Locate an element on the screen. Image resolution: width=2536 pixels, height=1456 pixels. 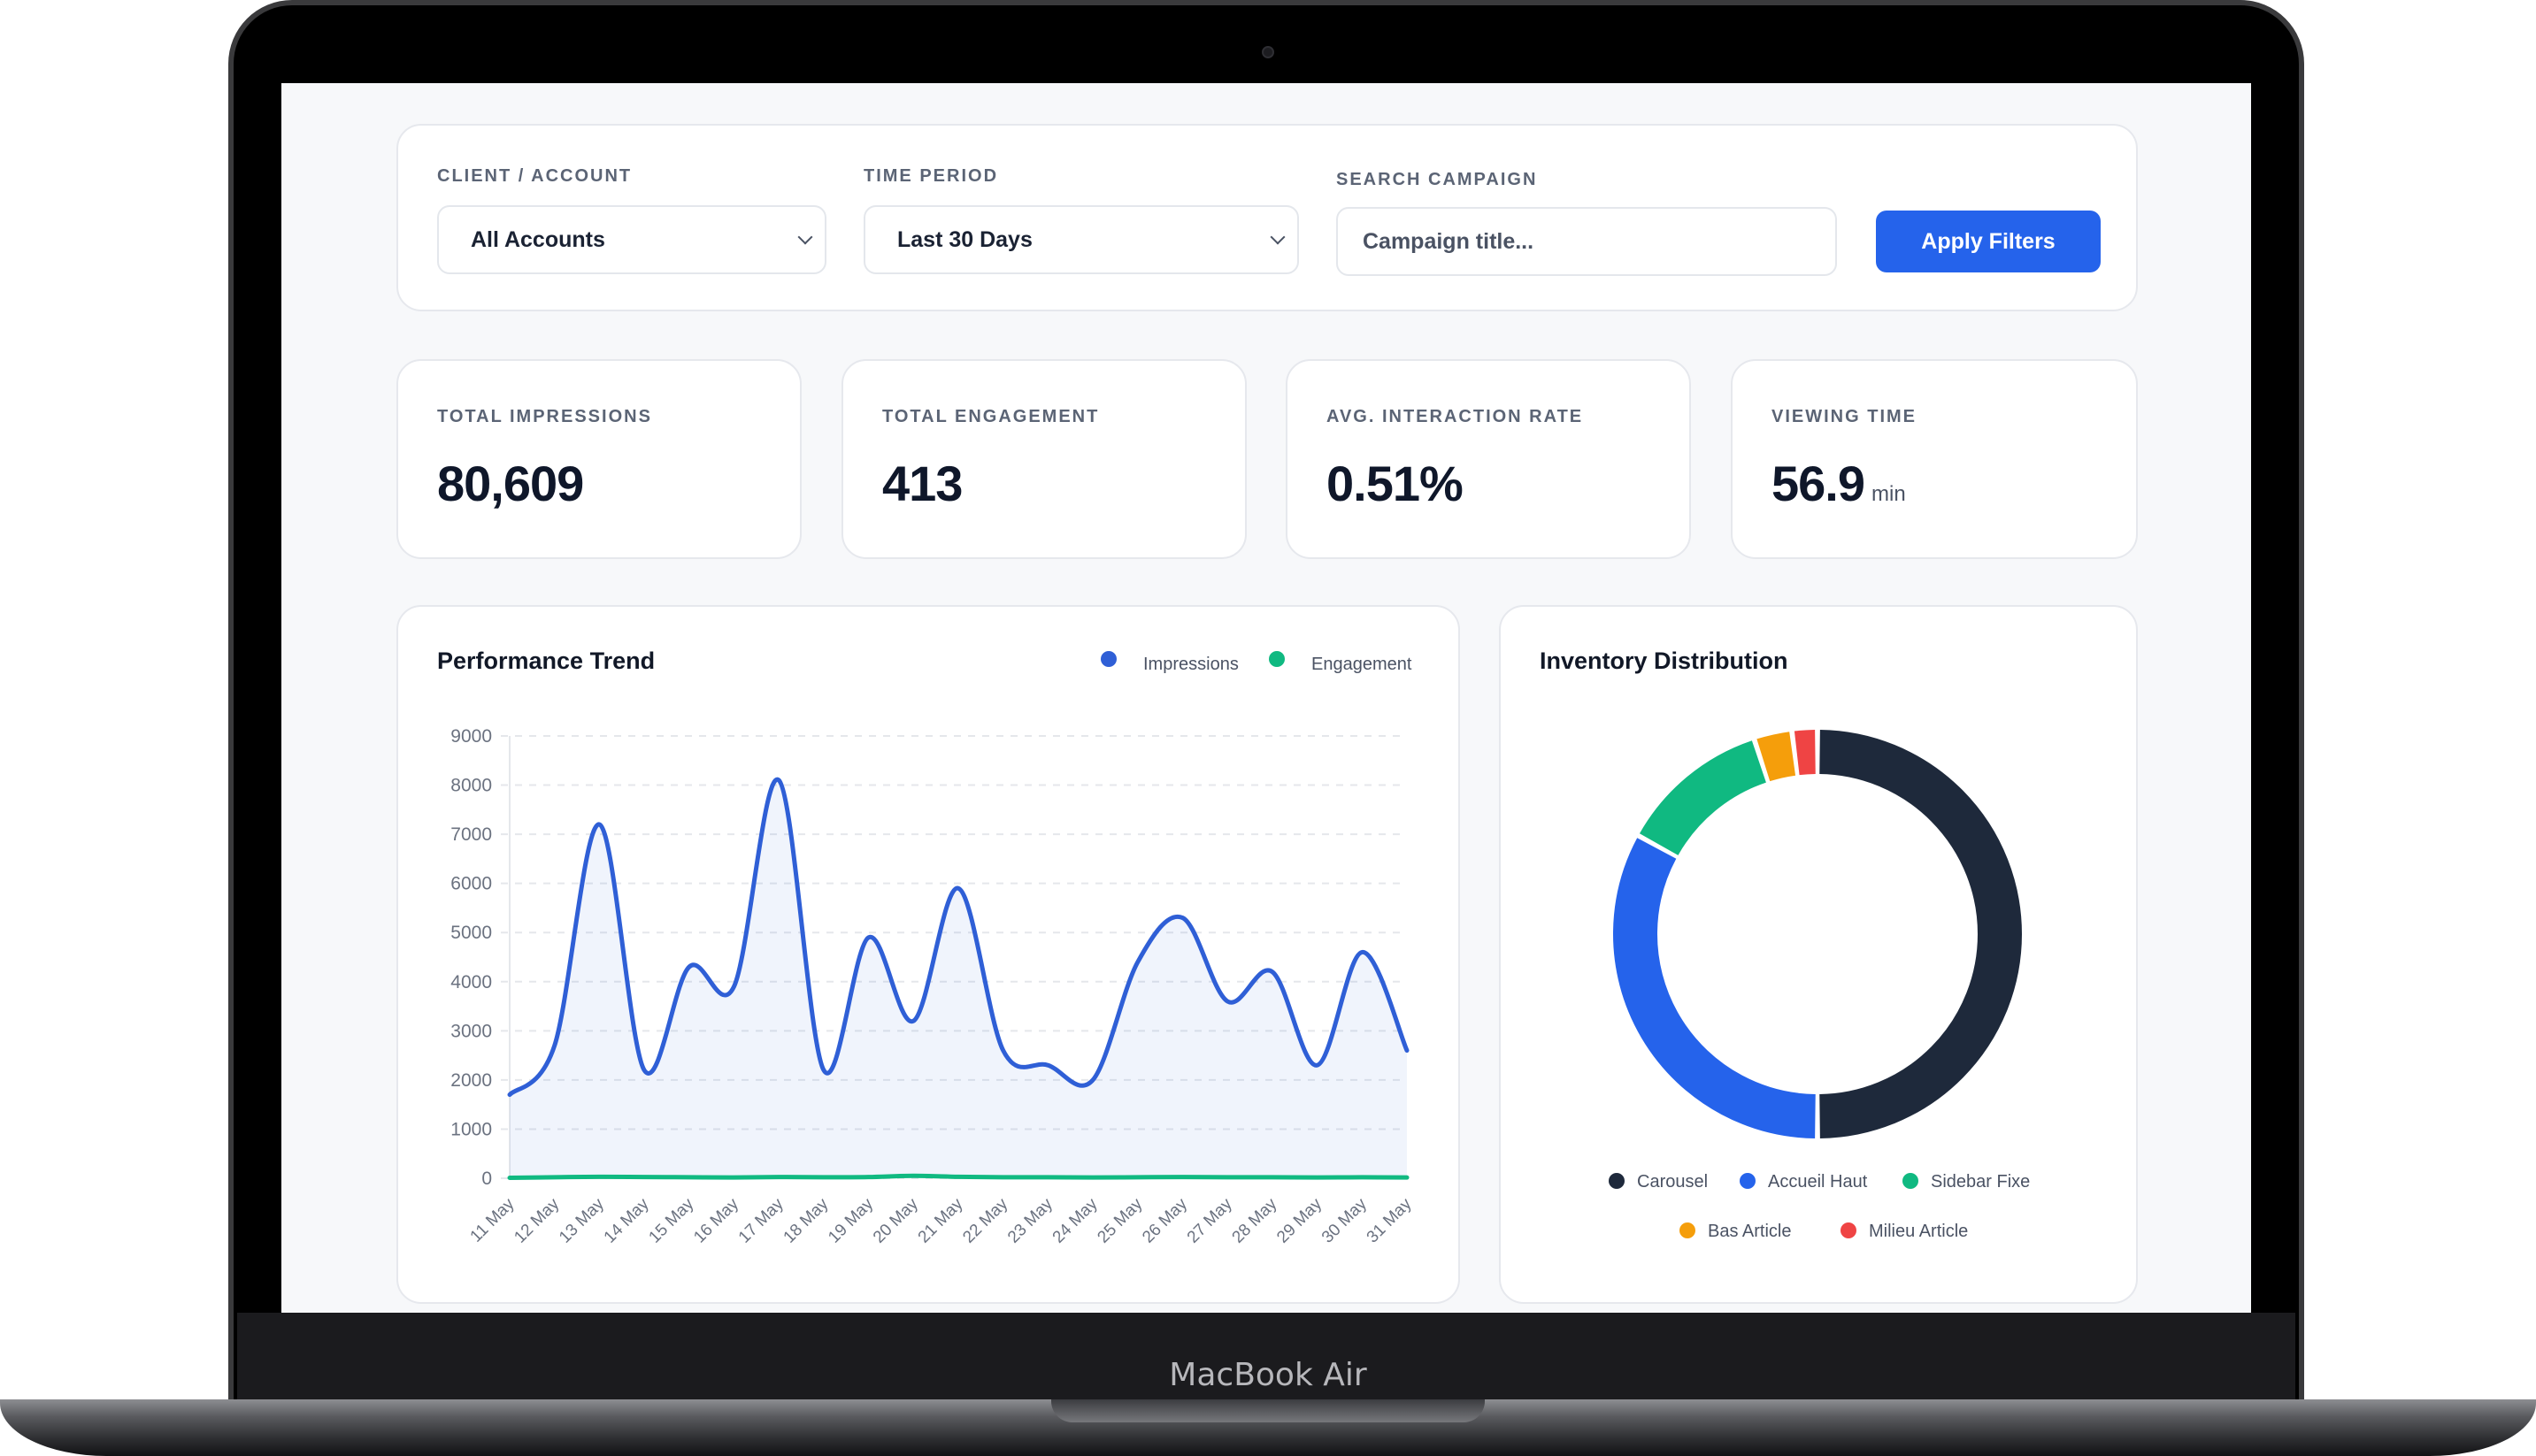
y-tick-label: 2000 is located at coordinates (471, 1080).